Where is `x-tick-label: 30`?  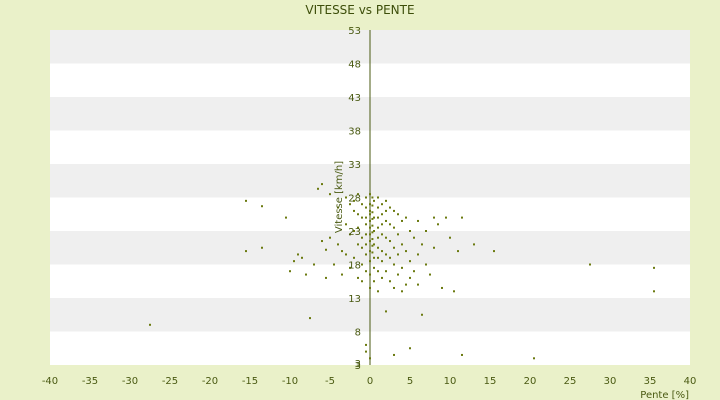 x-tick-label: 30 is located at coordinates (610, 381).